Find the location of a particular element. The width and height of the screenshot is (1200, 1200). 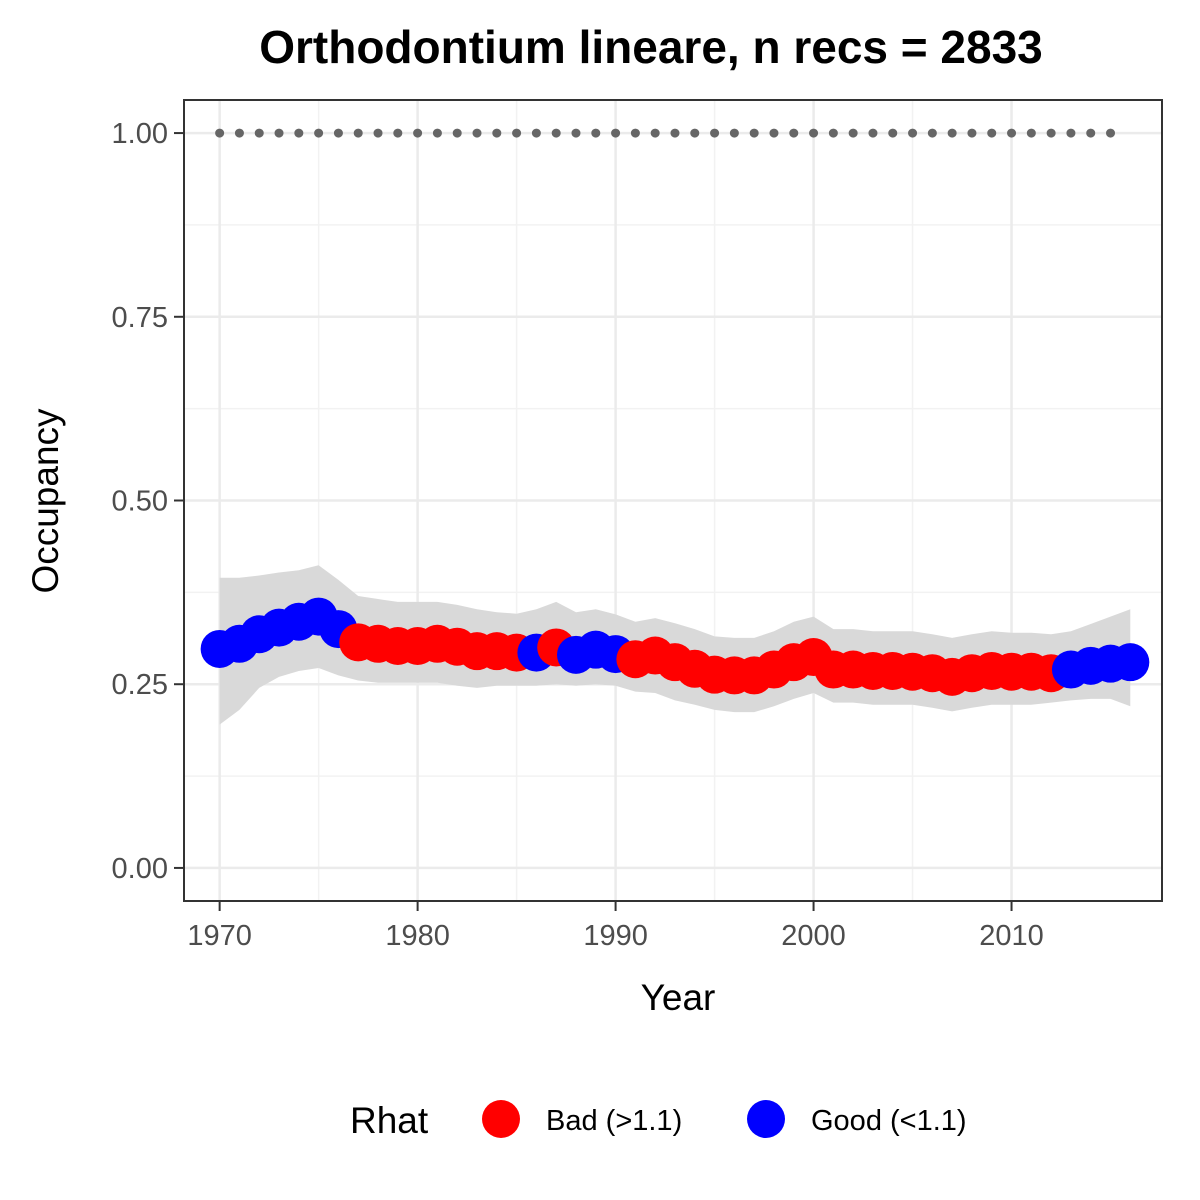

reference-line is located at coordinates (665, 133).